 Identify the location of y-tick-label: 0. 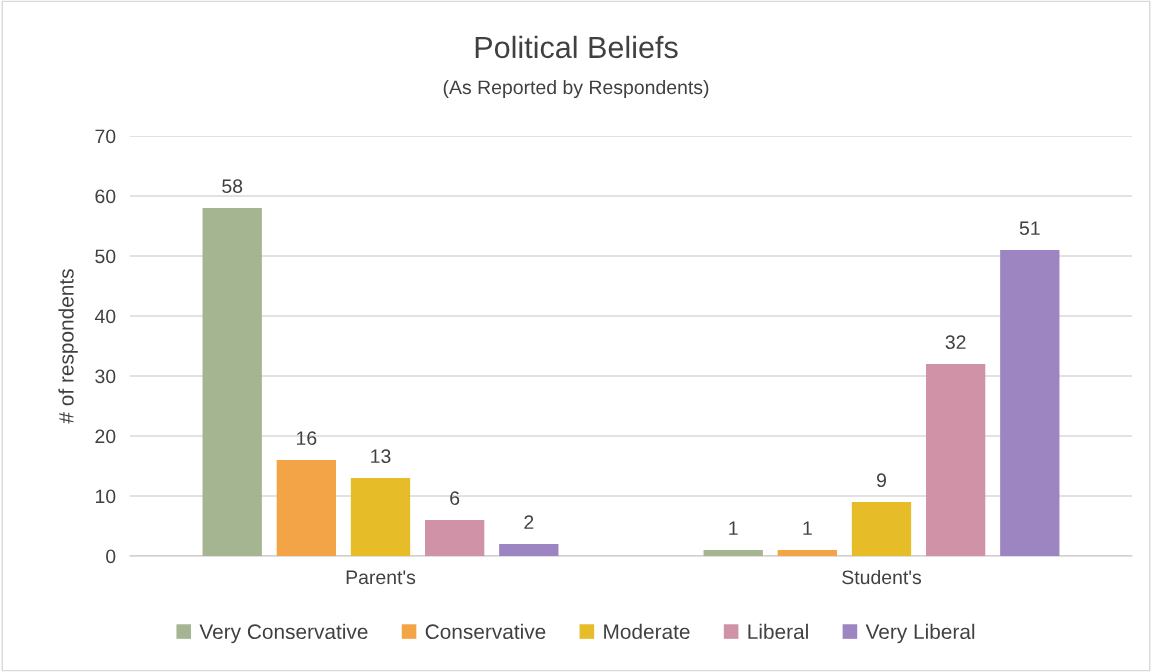
(111, 556).